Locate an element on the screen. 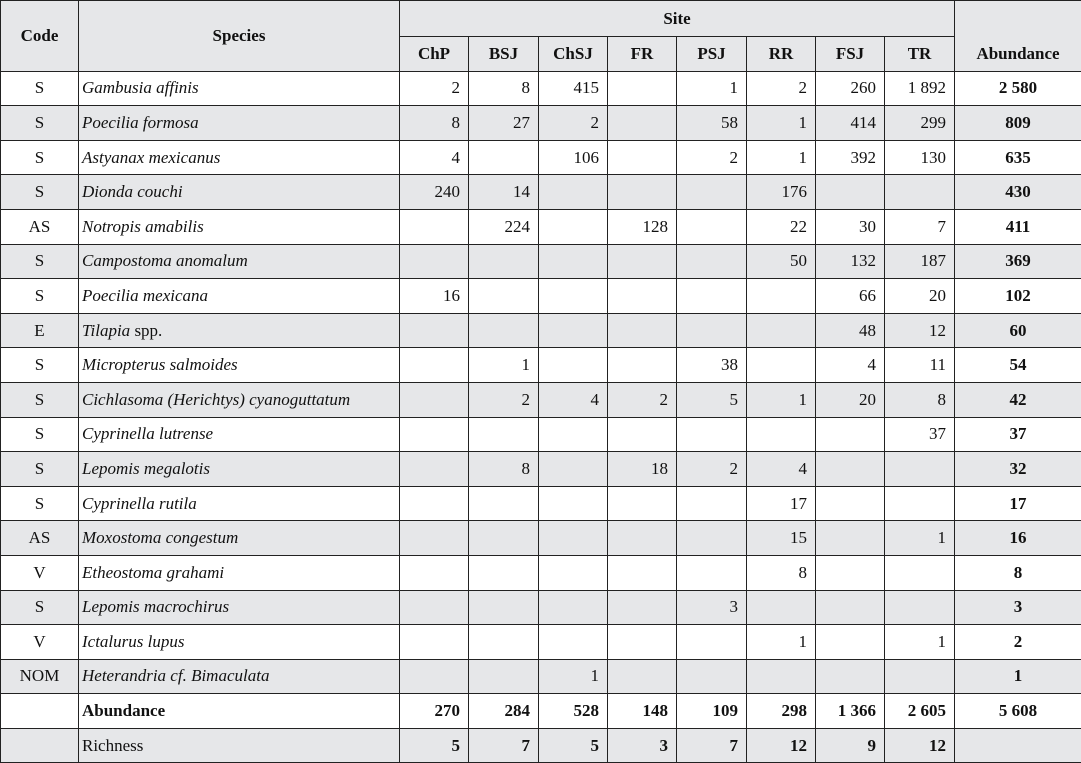 This screenshot has width=1081, height=763. site-col-header: ChP is located at coordinates (434, 54).